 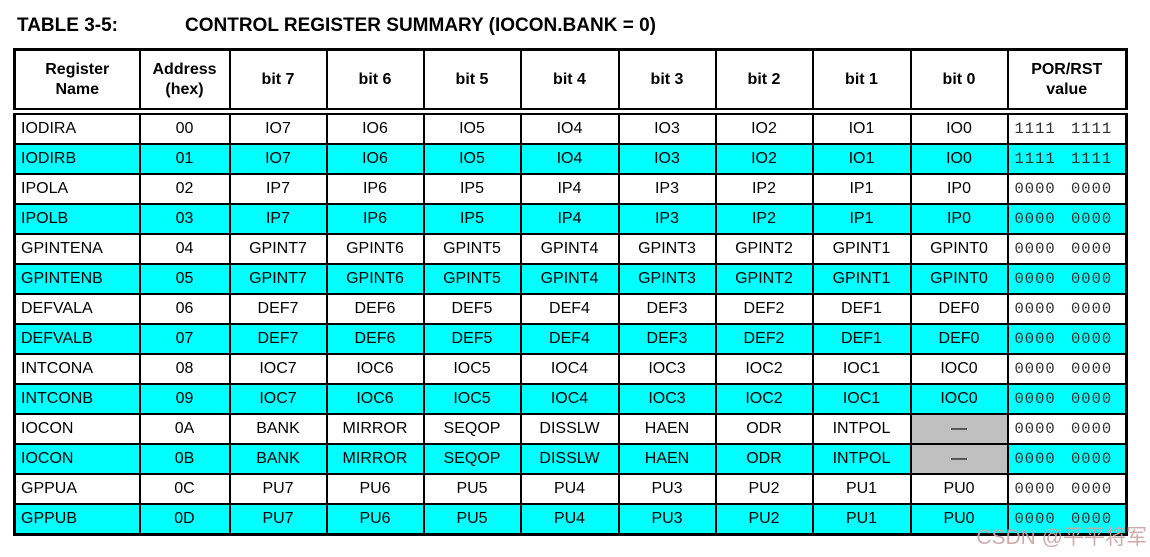 I want to click on bit4-cell: IOC4, so click(x=569, y=369).